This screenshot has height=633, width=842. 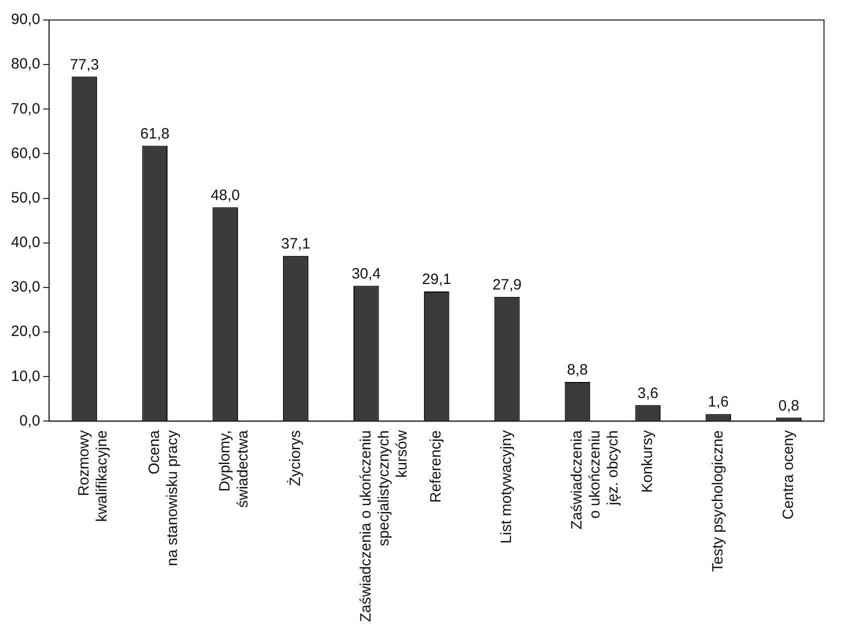 I want to click on y-tick-label: 70,0, so click(x=25, y=109).